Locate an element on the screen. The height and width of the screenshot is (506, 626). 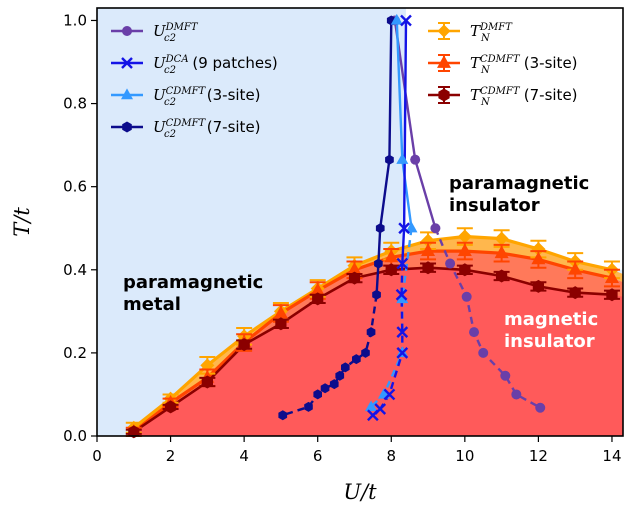
legend-item-tn_dmft: TDMFT N is located at coordinates (470, 33).